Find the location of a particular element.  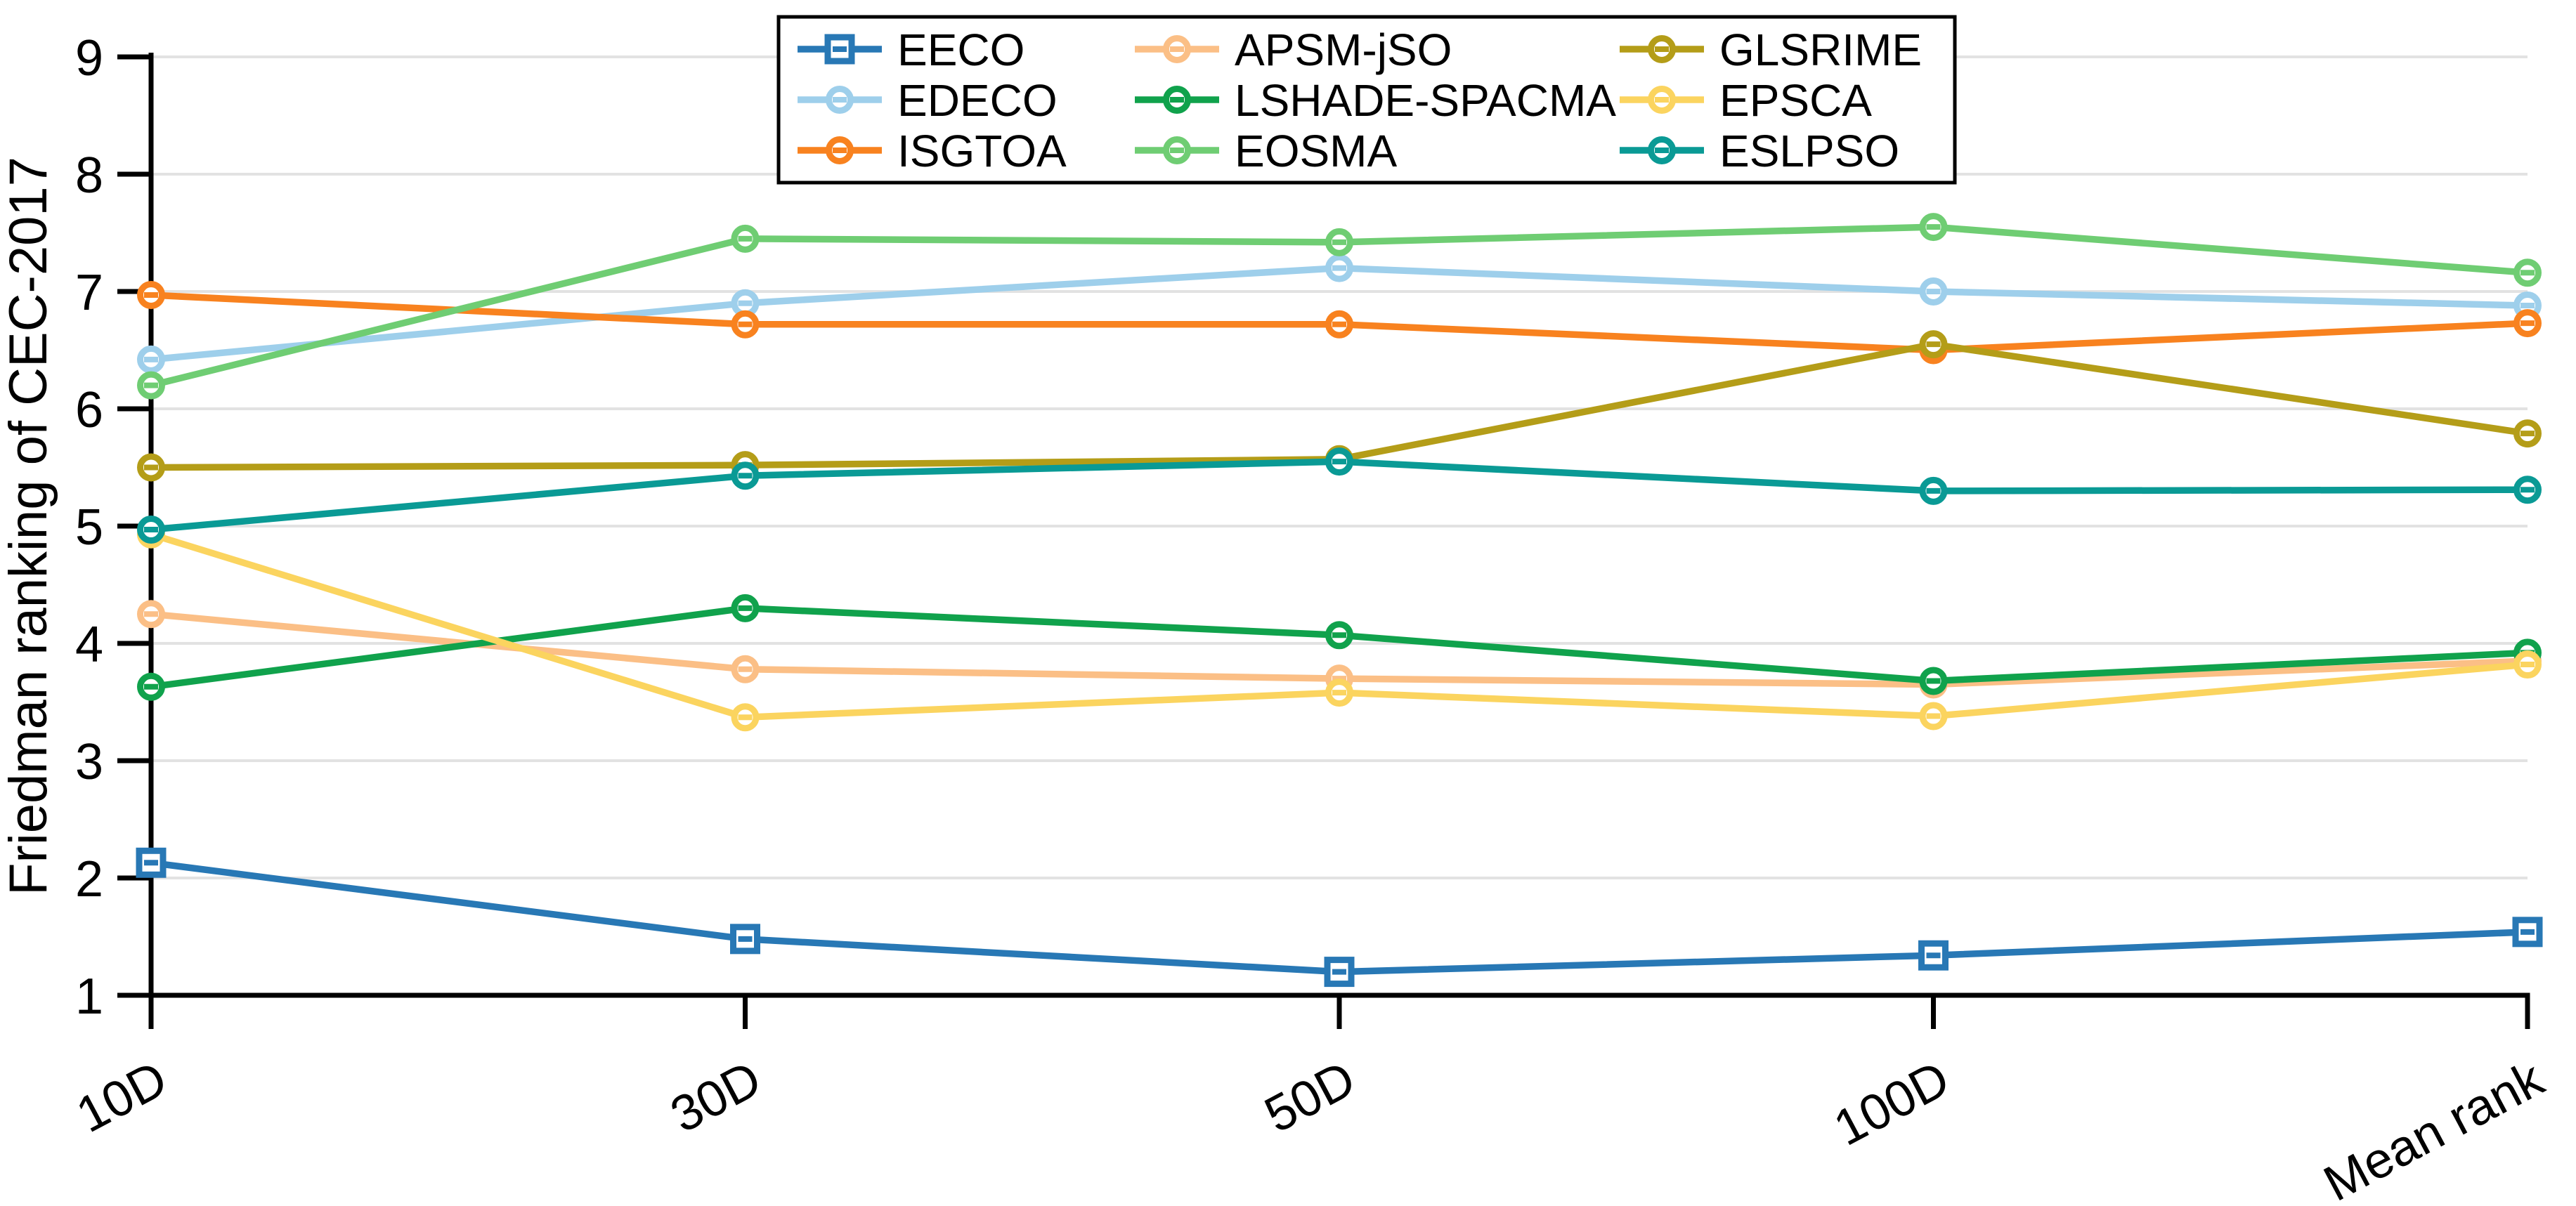

x-tick-label-30D: 30D is located at coordinates (716, 1096).